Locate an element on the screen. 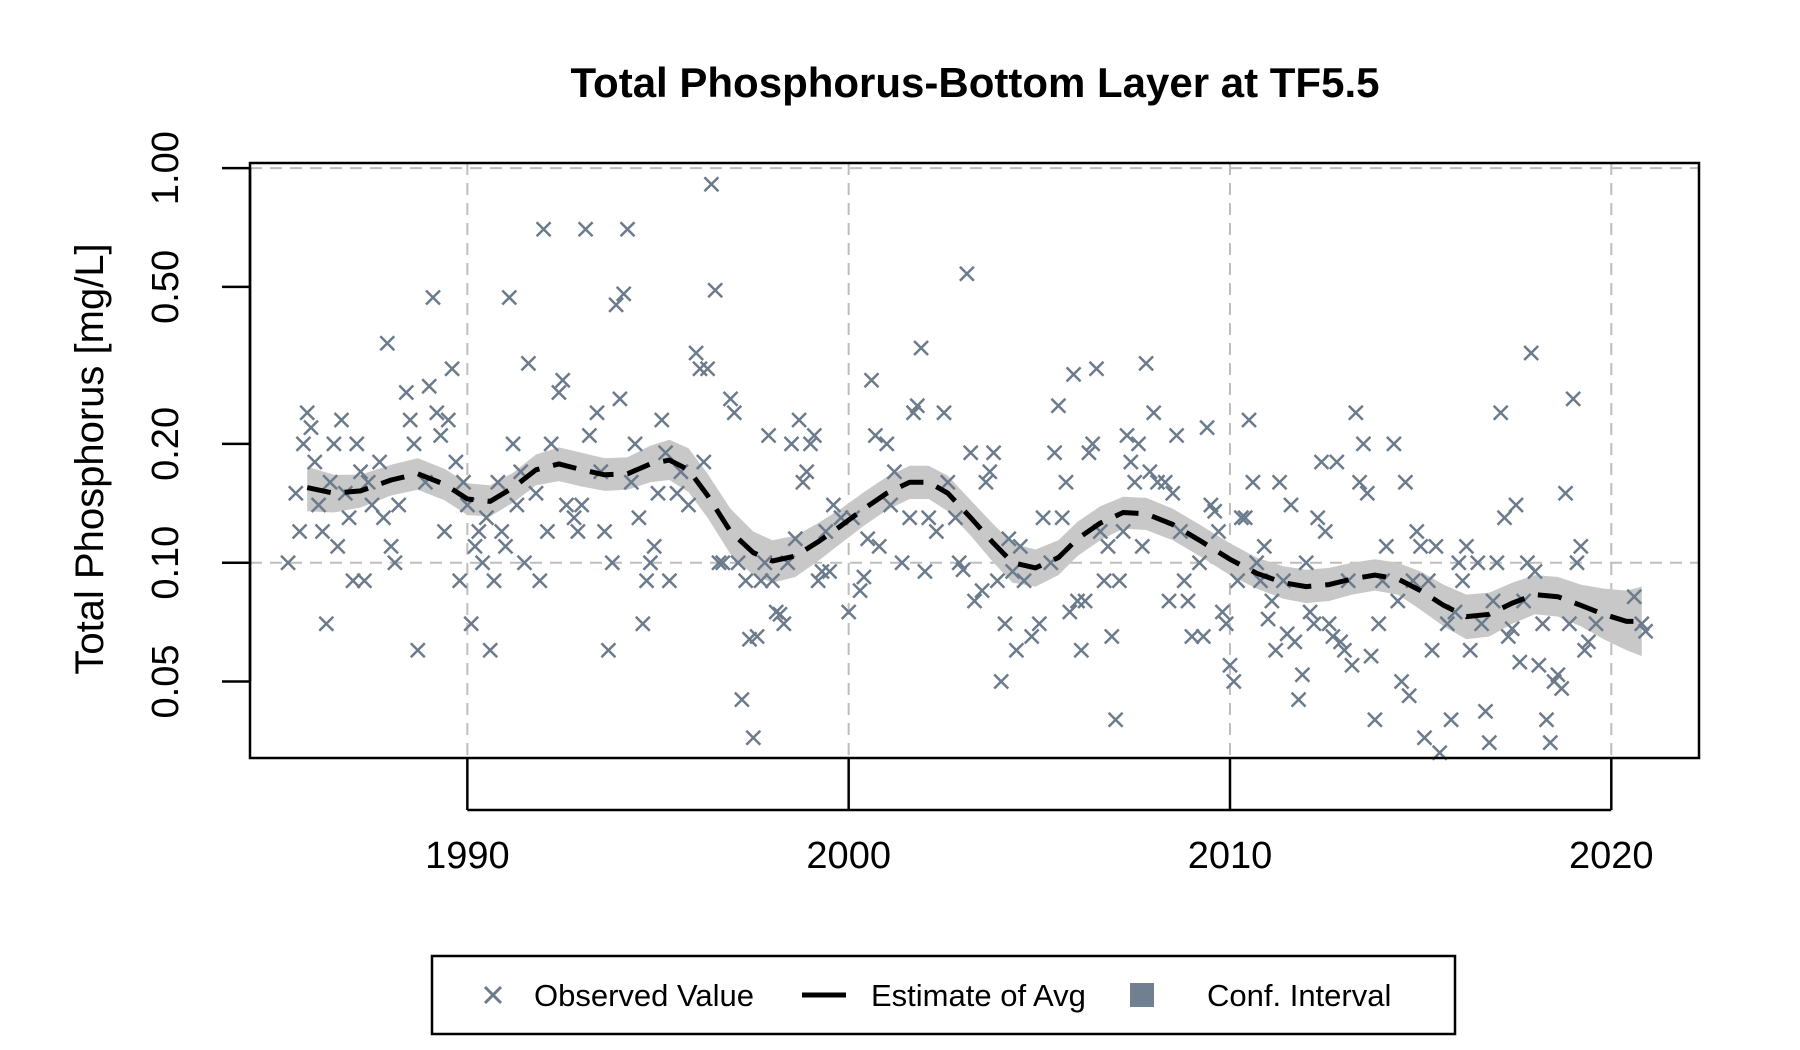  x-tick-label: 2020 is located at coordinates (1611, 856).